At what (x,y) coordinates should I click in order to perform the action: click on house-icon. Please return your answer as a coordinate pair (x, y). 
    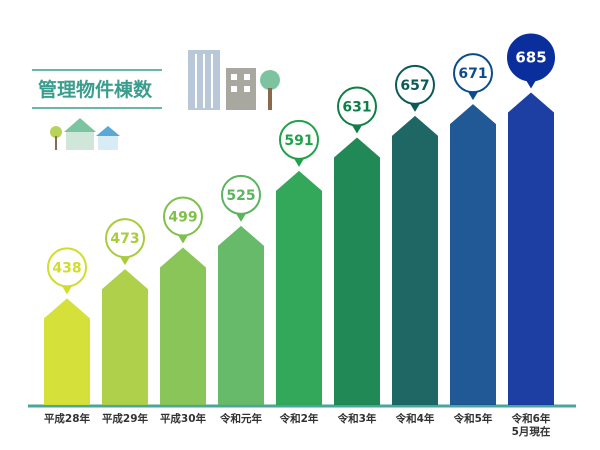
    Looking at the image, I should click on (85, 134).